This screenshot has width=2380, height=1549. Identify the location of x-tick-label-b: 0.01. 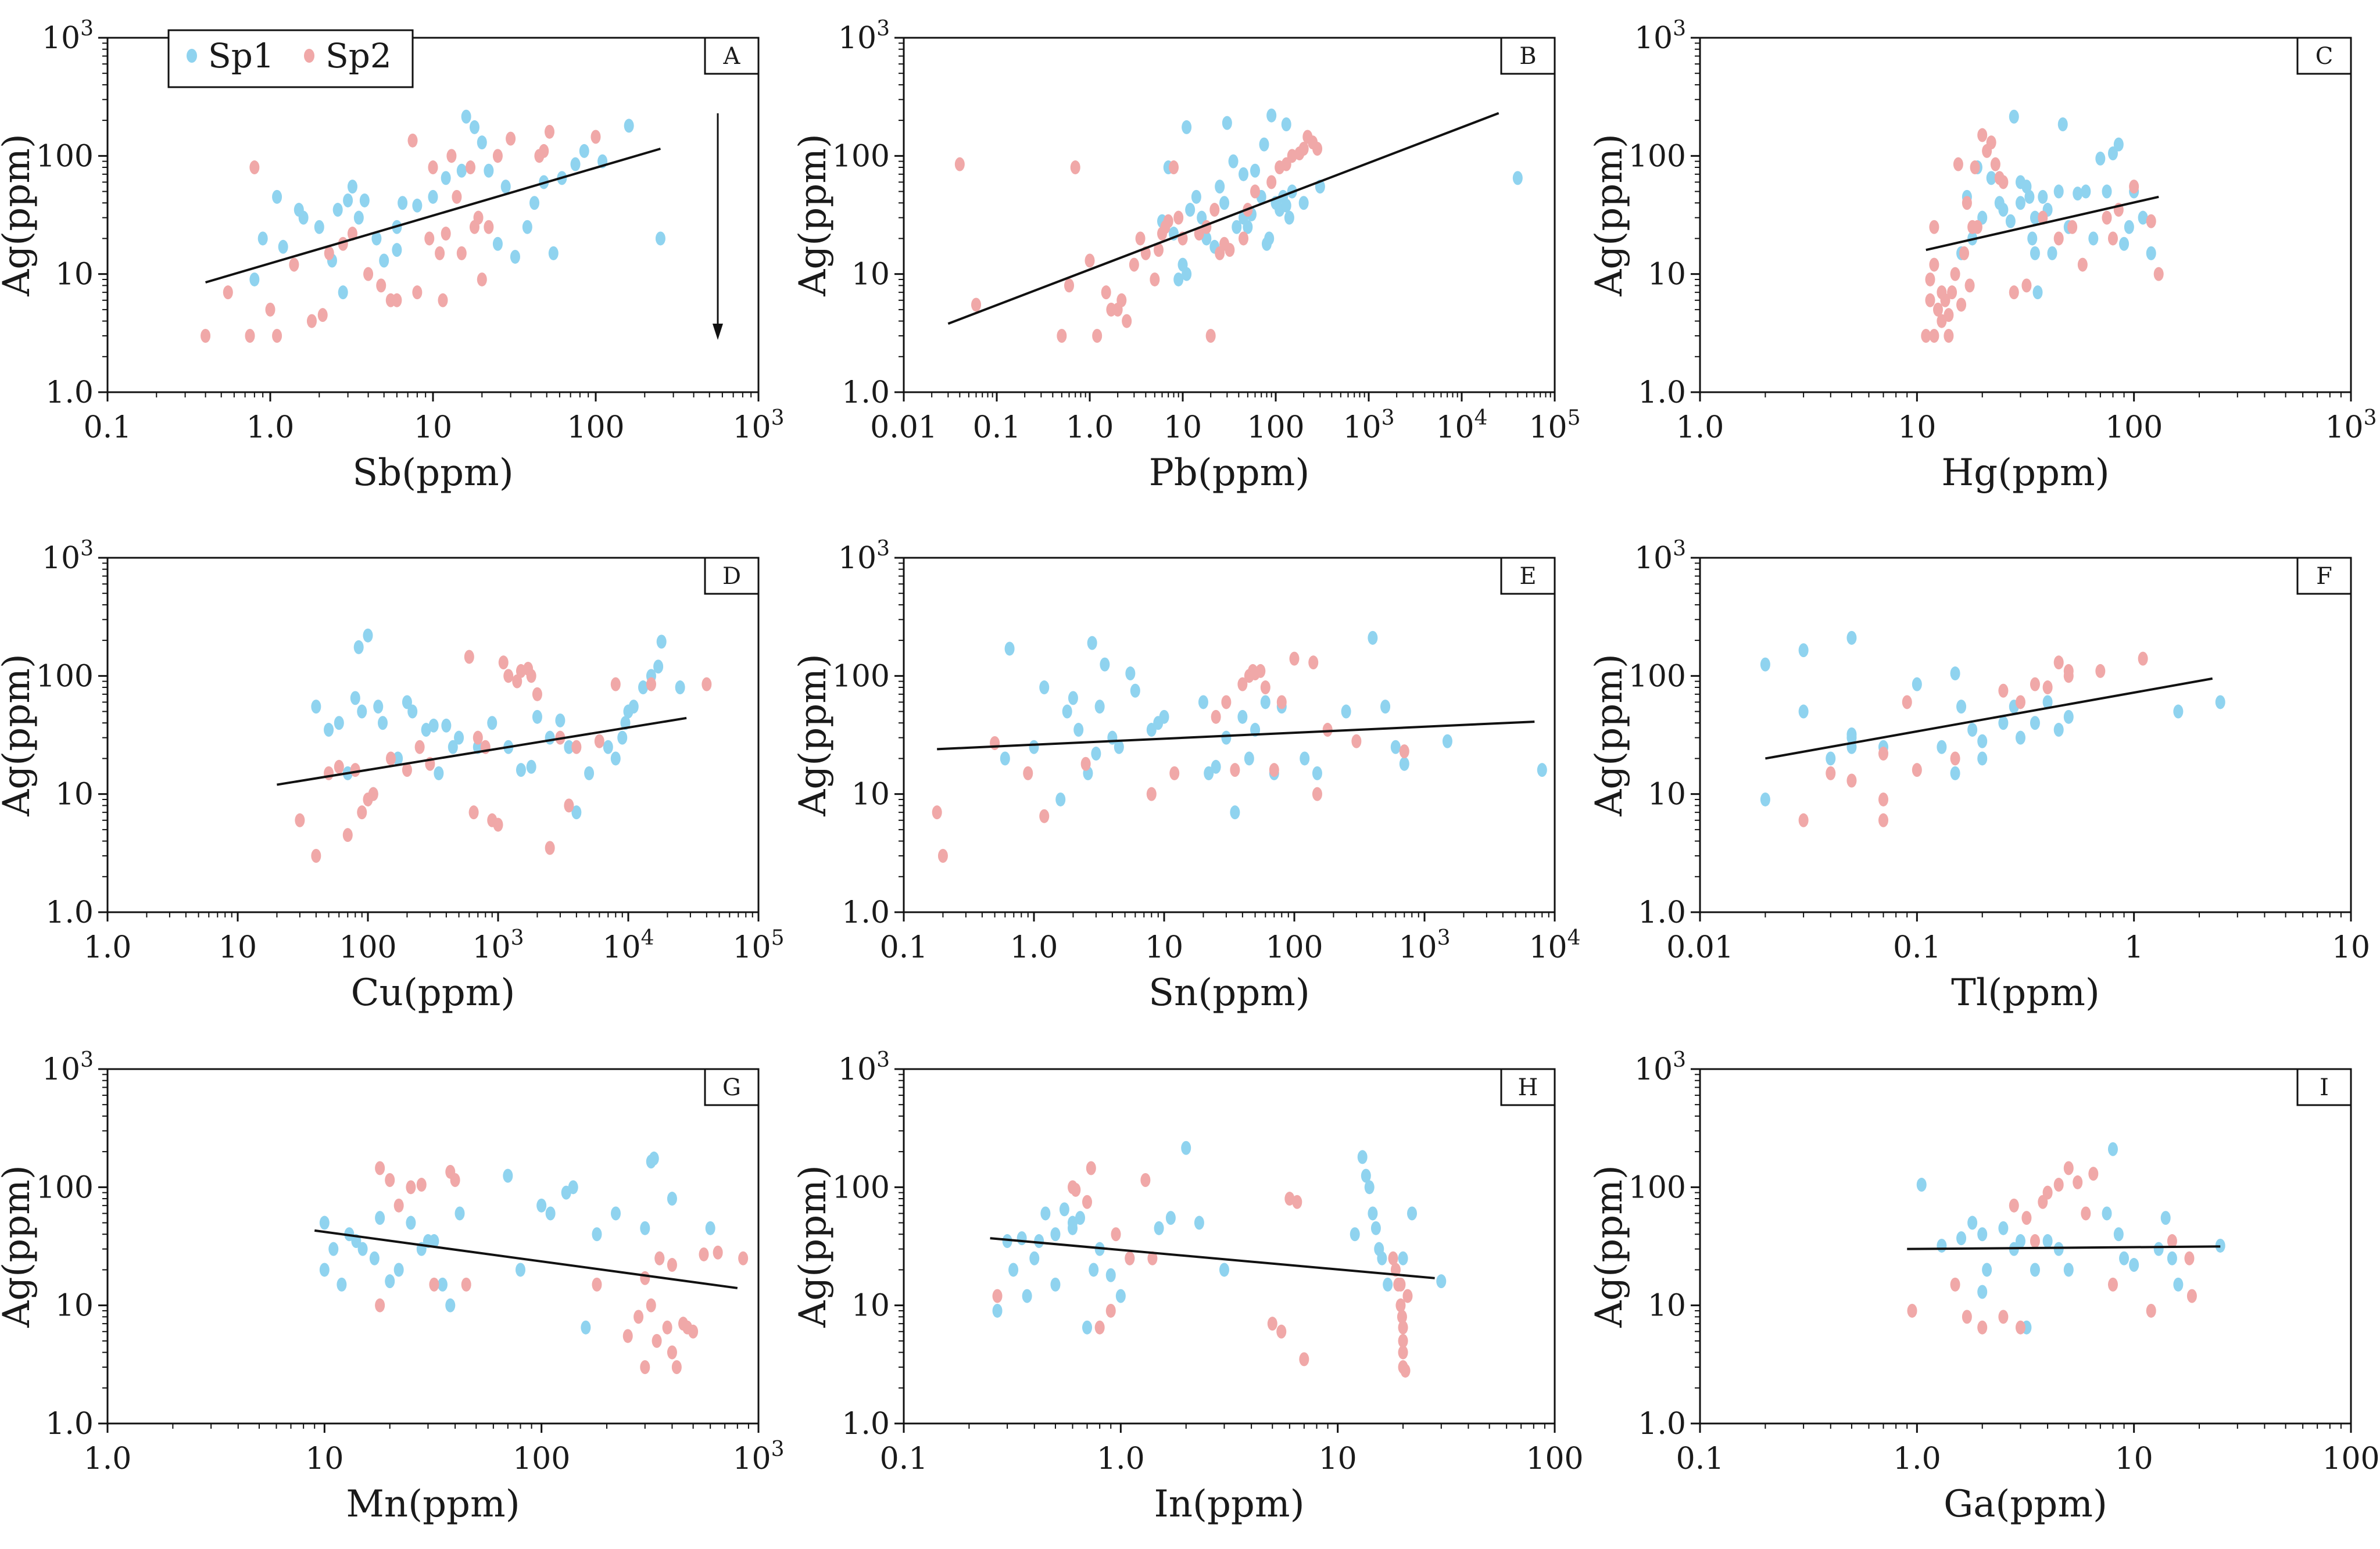
(904, 428).